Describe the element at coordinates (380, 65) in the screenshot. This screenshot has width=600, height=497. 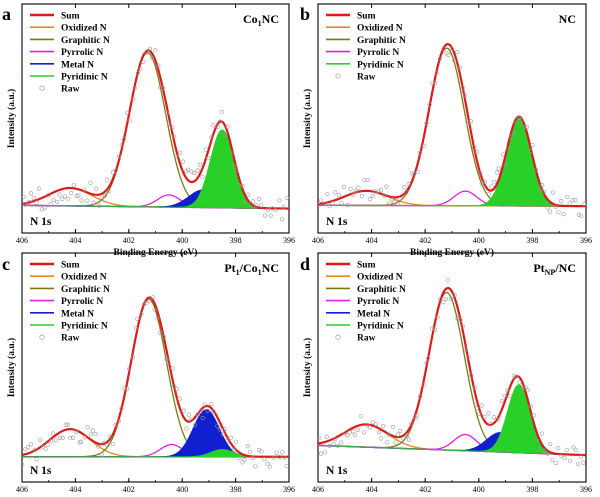
I see `legend-label: Pyridinic N` at that location.